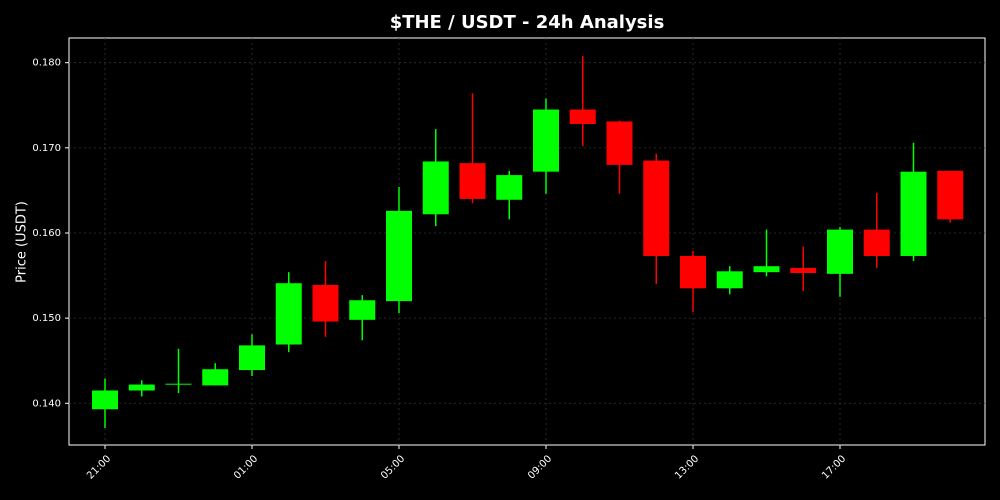  Describe the element at coordinates (46, 403) in the screenshot. I see `y-tick-label: 0.140` at that location.